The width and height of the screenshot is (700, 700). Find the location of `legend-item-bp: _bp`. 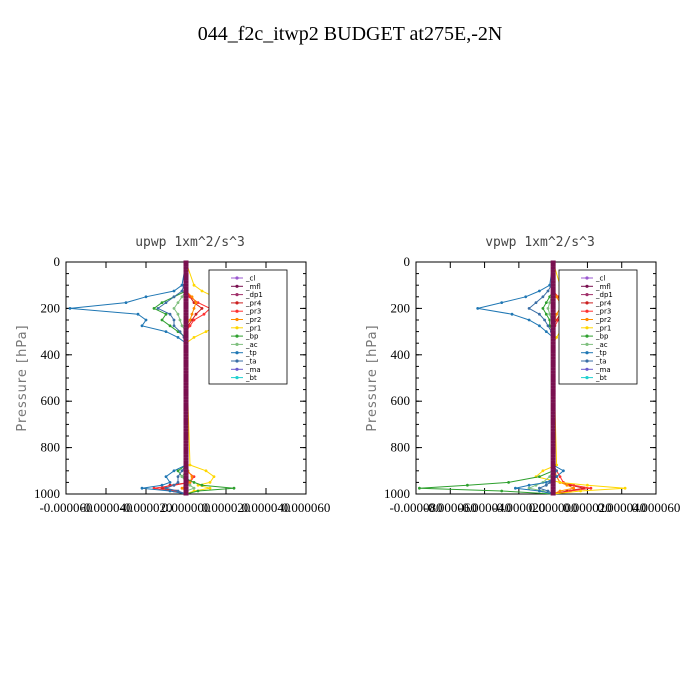

legend-item-bp: _bp is located at coordinates (245, 337).